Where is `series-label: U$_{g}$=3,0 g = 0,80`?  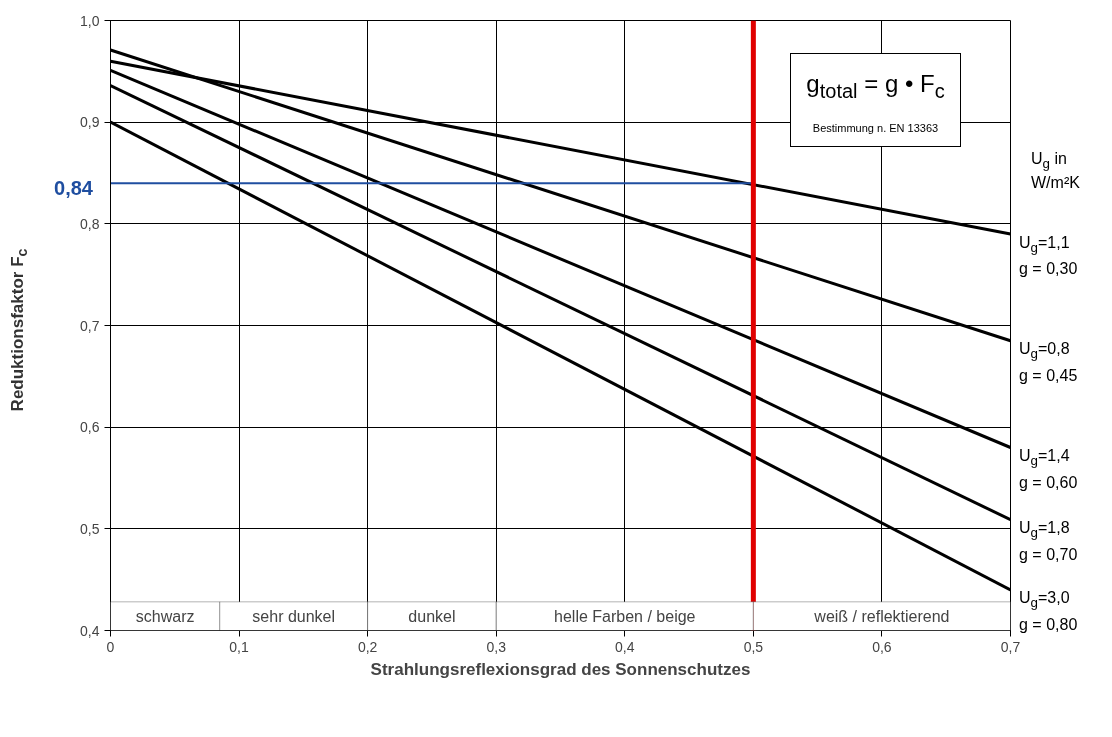 series-label: U$_{g}$=3,0 g = 0,80 is located at coordinates (1048, 611).